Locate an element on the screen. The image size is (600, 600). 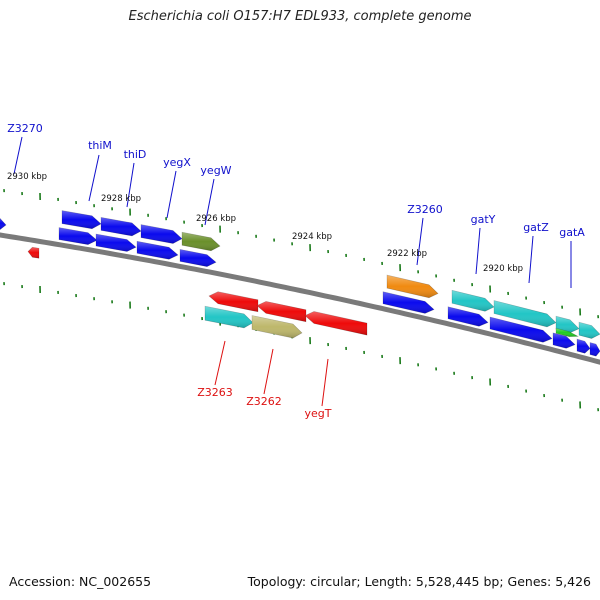
scale-label: 2930 kbp is located at coordinates (27, 177).